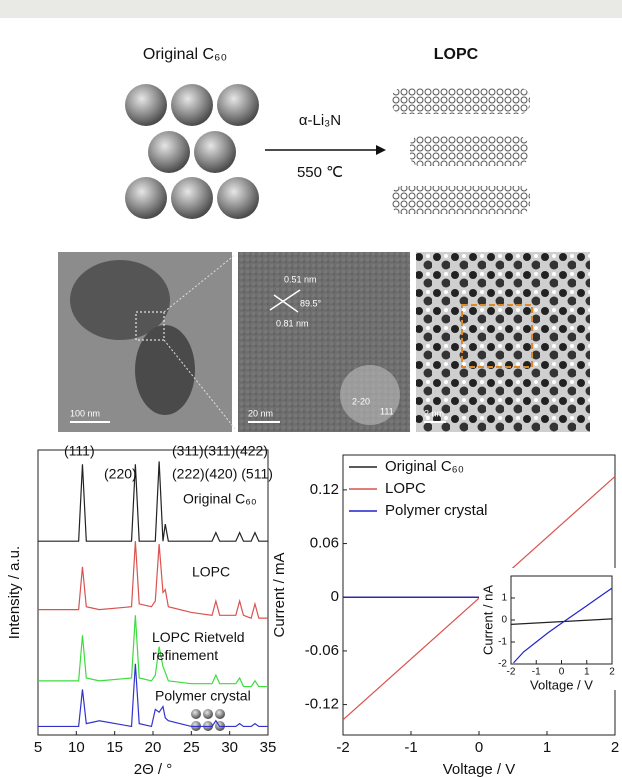 Image resolution: width=622 pixels, height=778 pixels. I want to click on y-tick-label: -0.06, so click(322, 650).